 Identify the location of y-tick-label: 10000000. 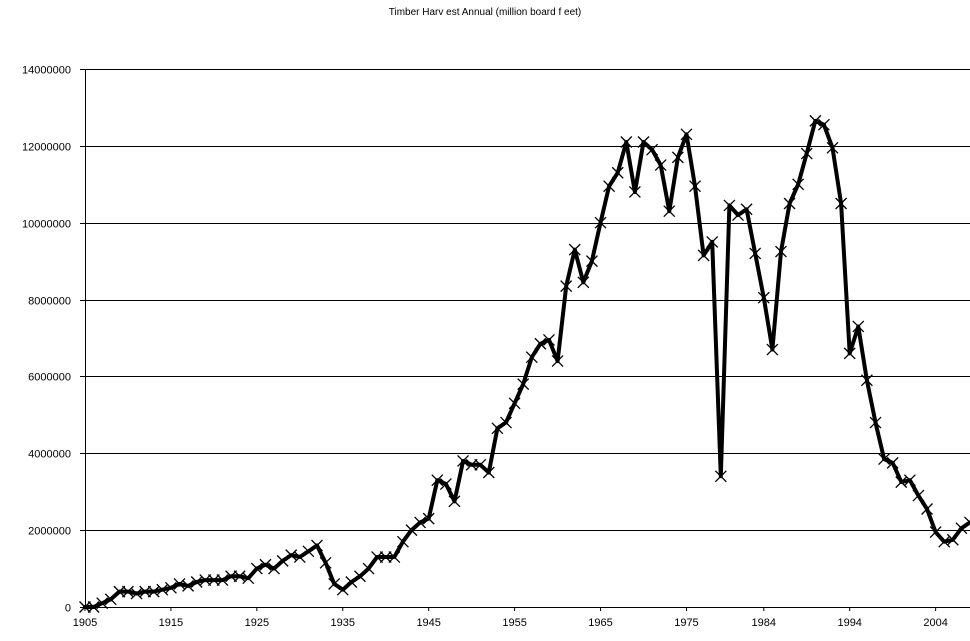
(46, 225).